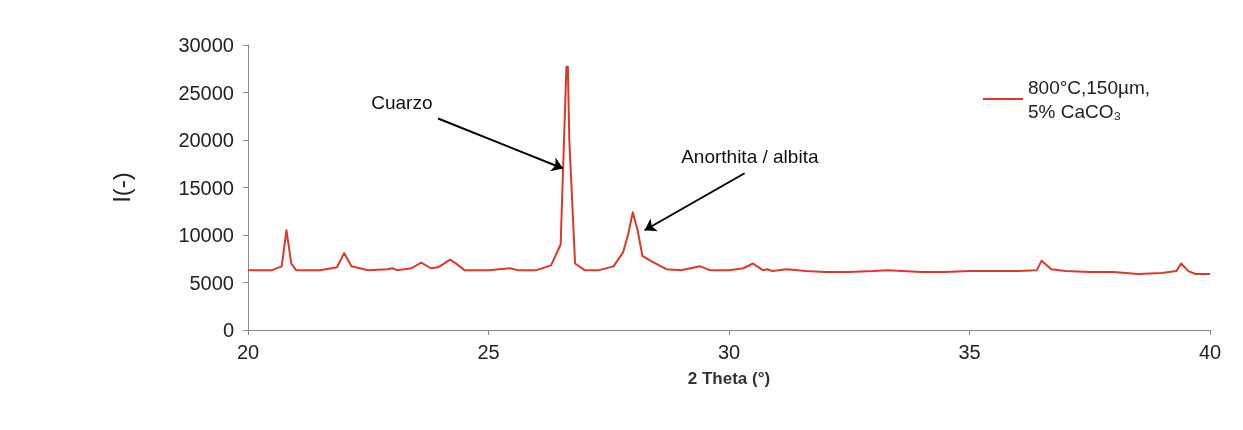  What do you see at coordinates (206, 140) in the screenshot?
I see `y-tick-label: 20000` at bounding box center [206, 140].